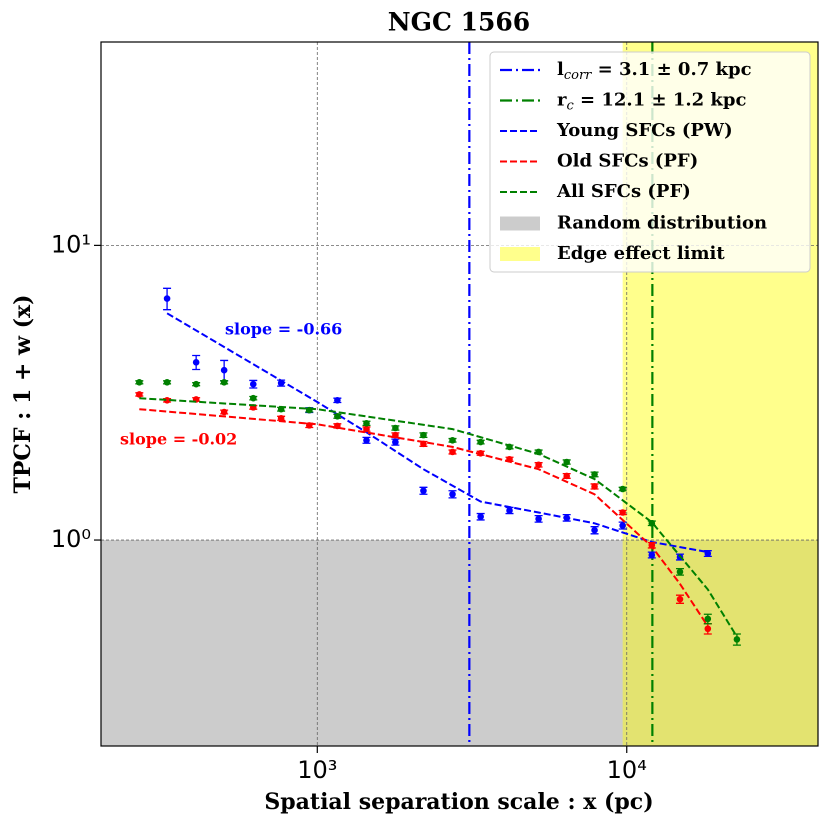  I want to click on legend-box, so click(650, 162).